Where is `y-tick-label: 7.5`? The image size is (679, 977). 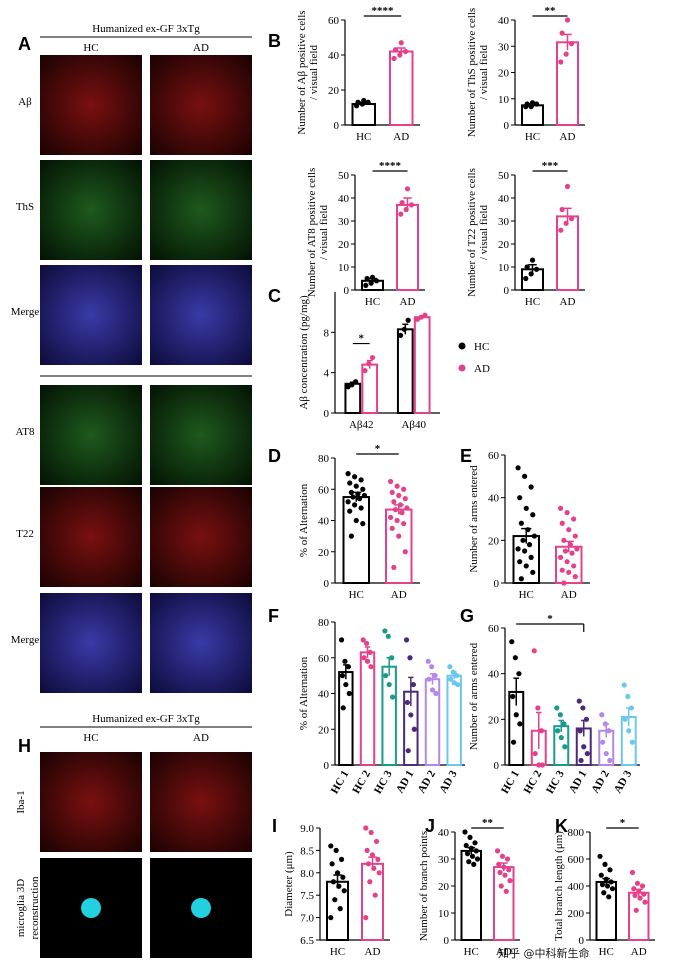
y-tick-label: 7.5 is located at coordinates (307, 896).